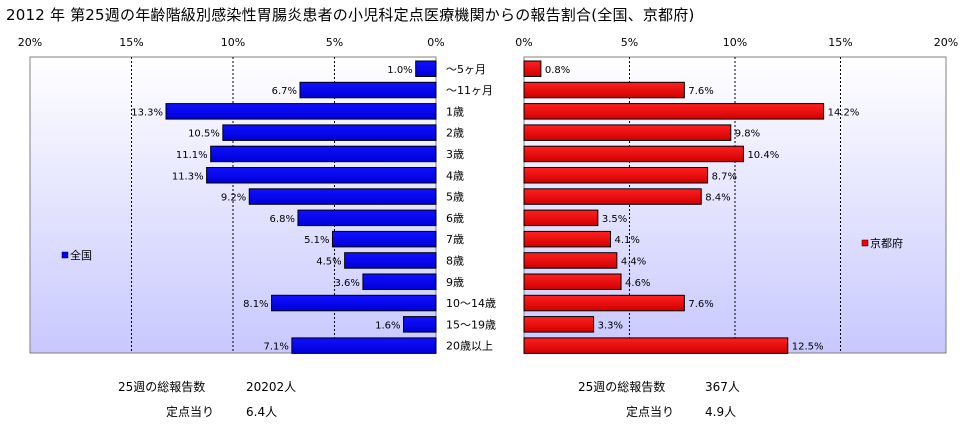 This screenshot has height=424, width=968. Describe the element at coordinates (455, 111) in the screenshot. I see `category-label: 1歳` at that location.